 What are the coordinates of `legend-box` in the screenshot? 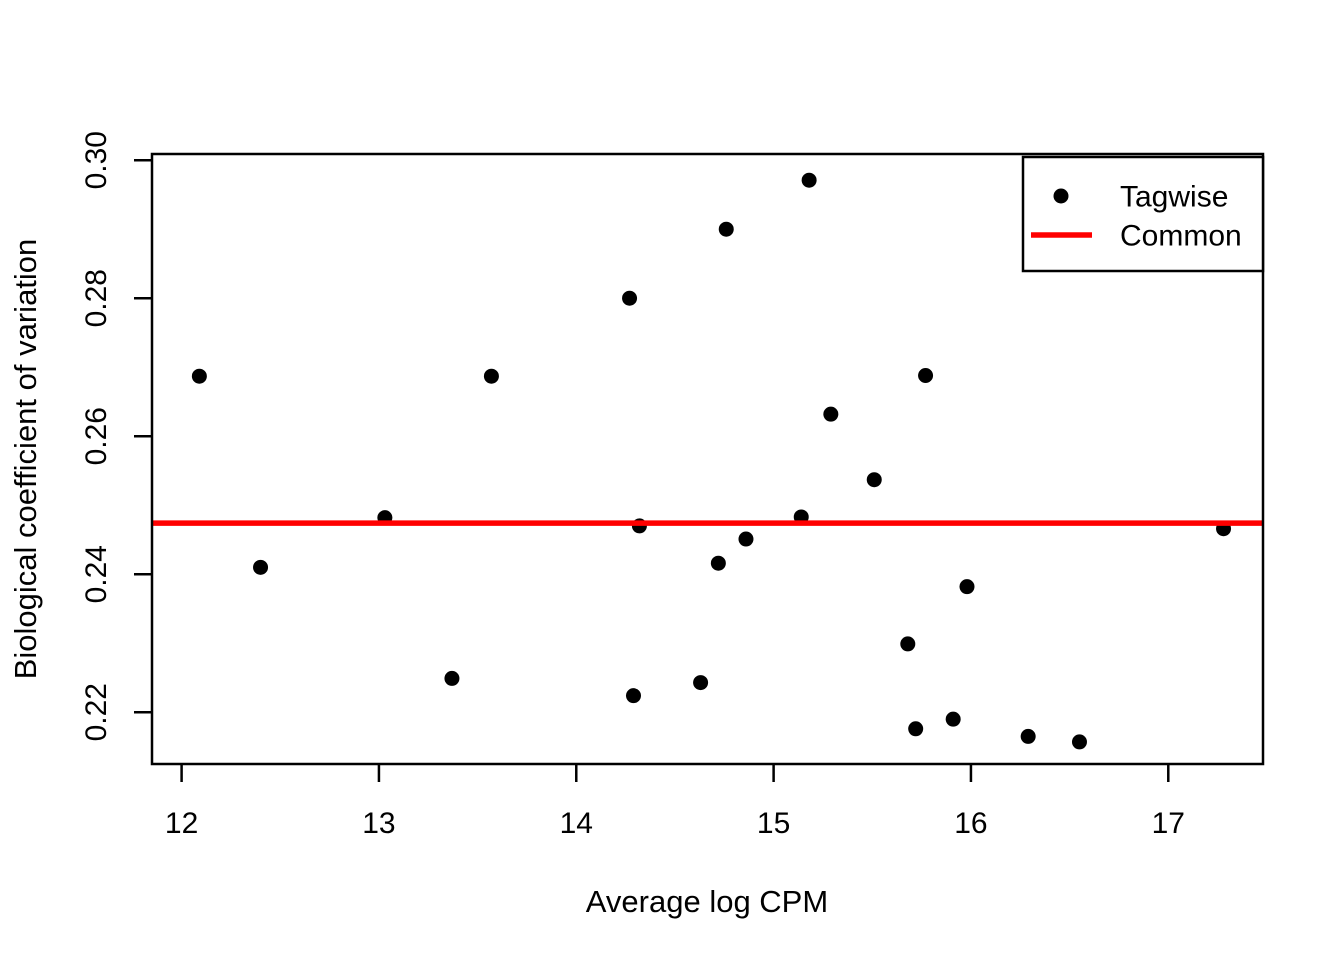 It's located at (1143, 214).